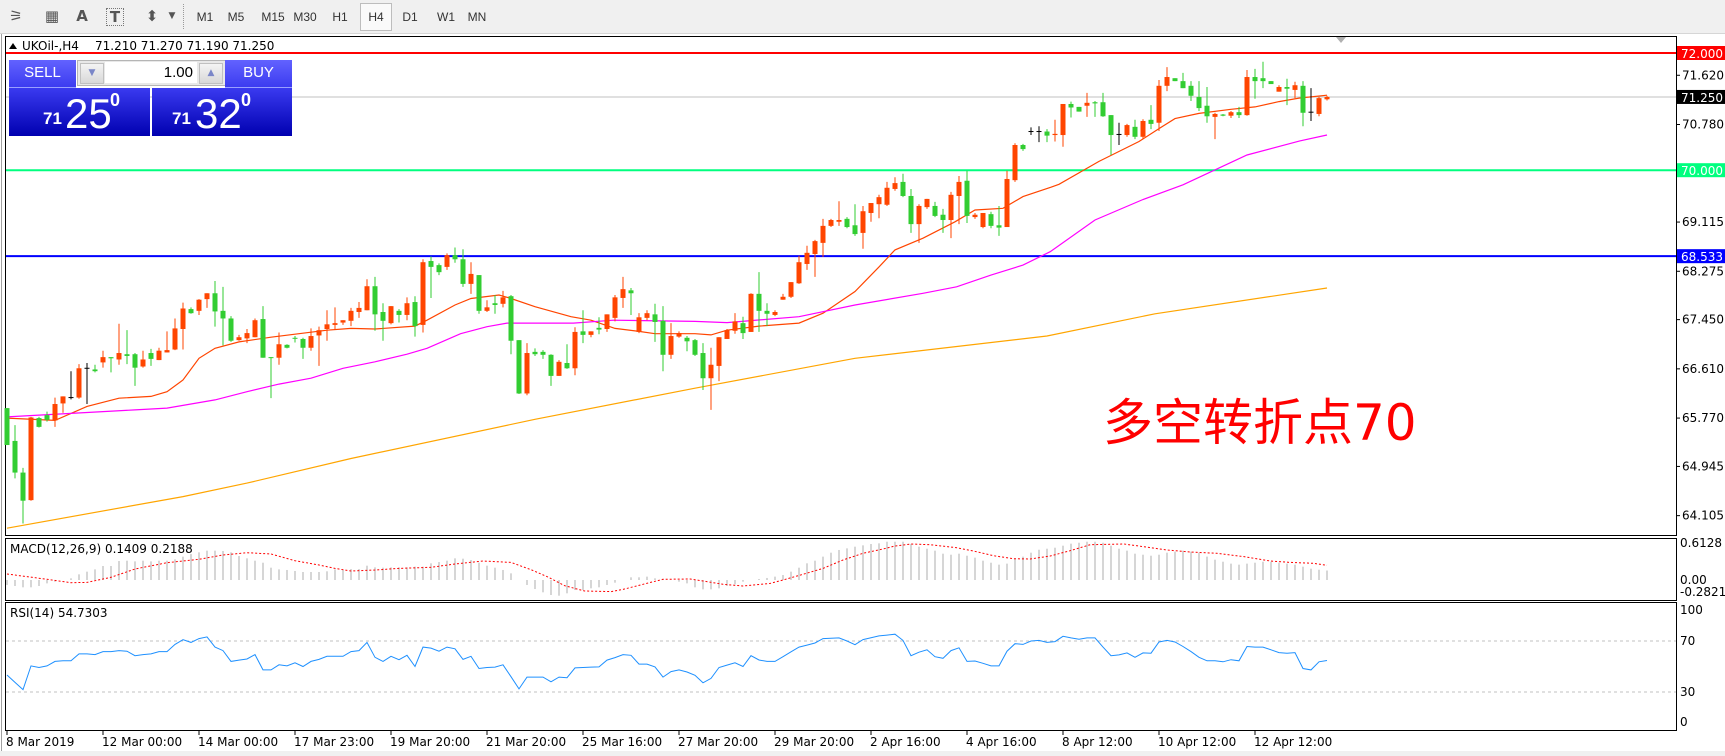  Describe the element at coordinates (16, 16) in the screenshot. I see `elliott-wave-icon: ⚞` at that location.